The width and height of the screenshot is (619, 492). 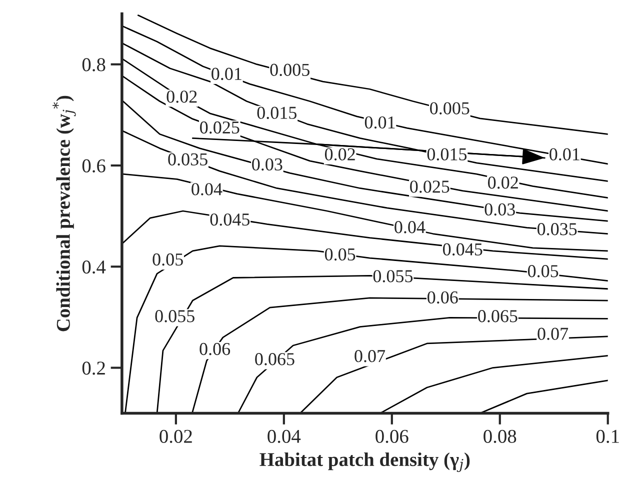 What do you see at coordinates (392, 437) in the screenshot?
I see `x-tick-label: 0.06` at bounding box center [392, 437].